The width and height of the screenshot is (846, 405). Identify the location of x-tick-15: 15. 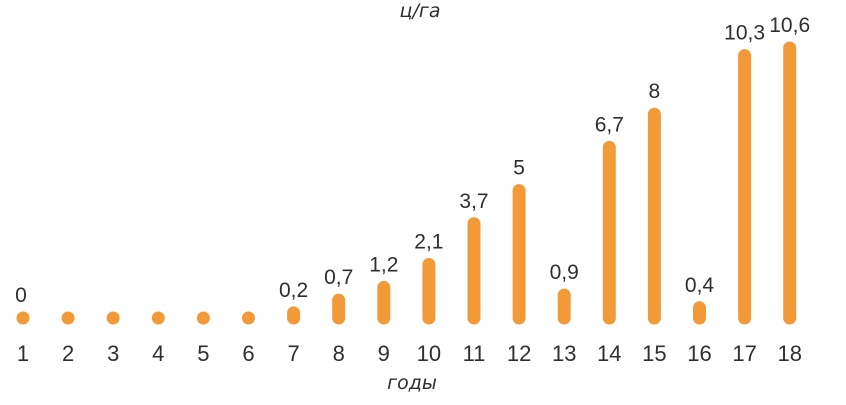
(654, 353).